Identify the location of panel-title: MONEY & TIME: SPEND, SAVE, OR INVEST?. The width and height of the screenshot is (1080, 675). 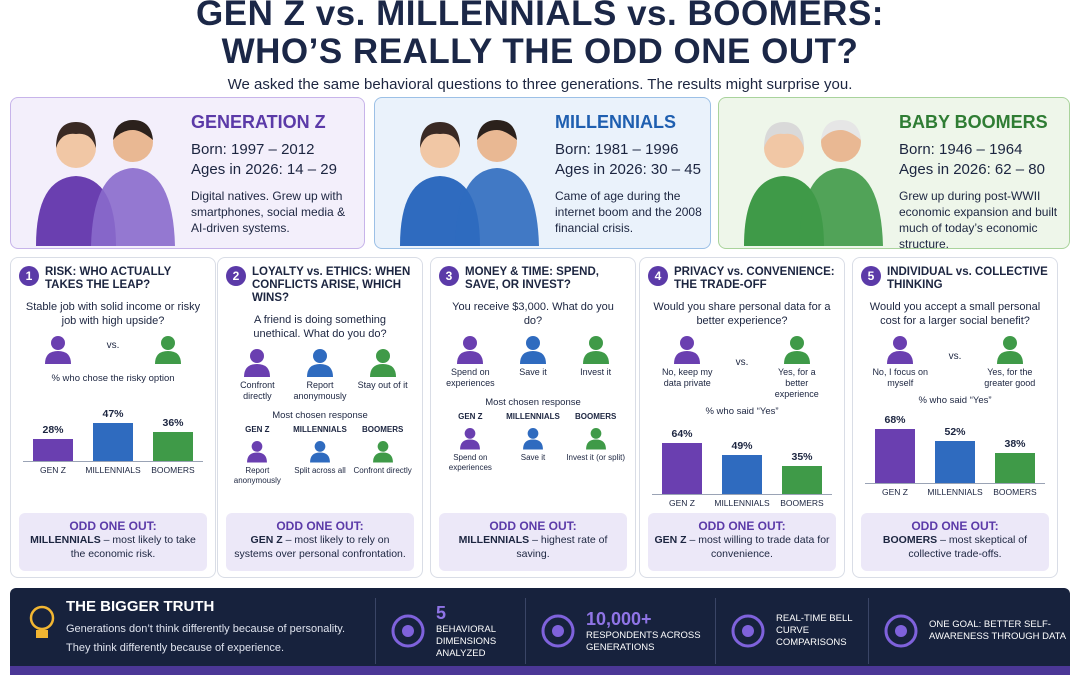
(532, 278).